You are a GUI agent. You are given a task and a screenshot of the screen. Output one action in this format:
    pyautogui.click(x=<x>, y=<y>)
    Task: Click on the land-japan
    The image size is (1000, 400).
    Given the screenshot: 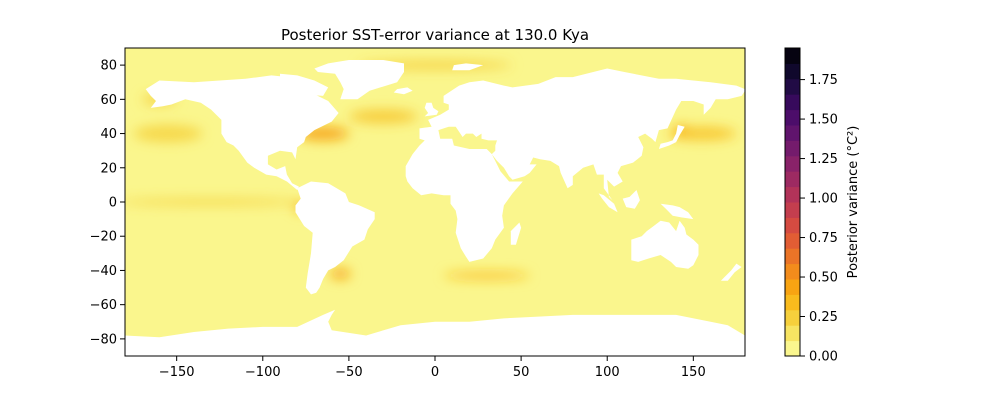 What is the action you would take?
    pyautogui.click(x=671, y=137)
    